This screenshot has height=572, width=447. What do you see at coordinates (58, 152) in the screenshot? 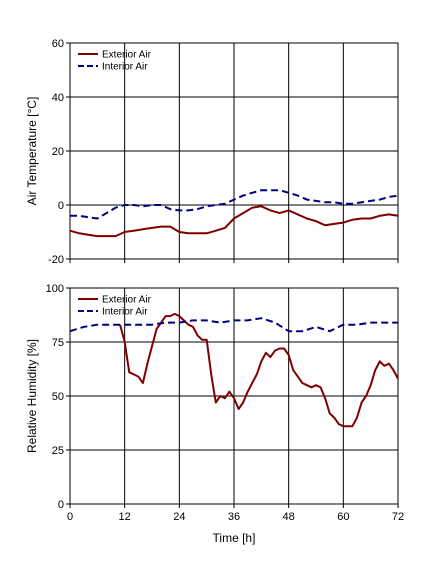
I see `y-tick-label: 20` at bounding box center [58, 152].